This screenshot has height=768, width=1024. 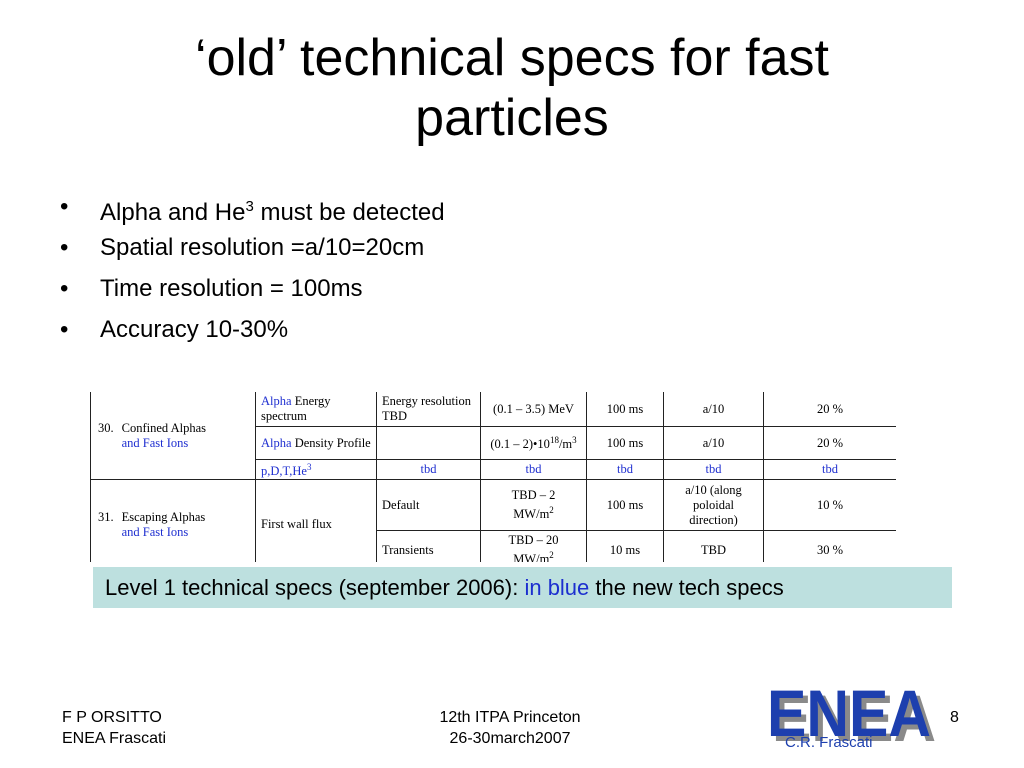 I want to click on table-cell-space: tbd, so click(x=713, y=469).